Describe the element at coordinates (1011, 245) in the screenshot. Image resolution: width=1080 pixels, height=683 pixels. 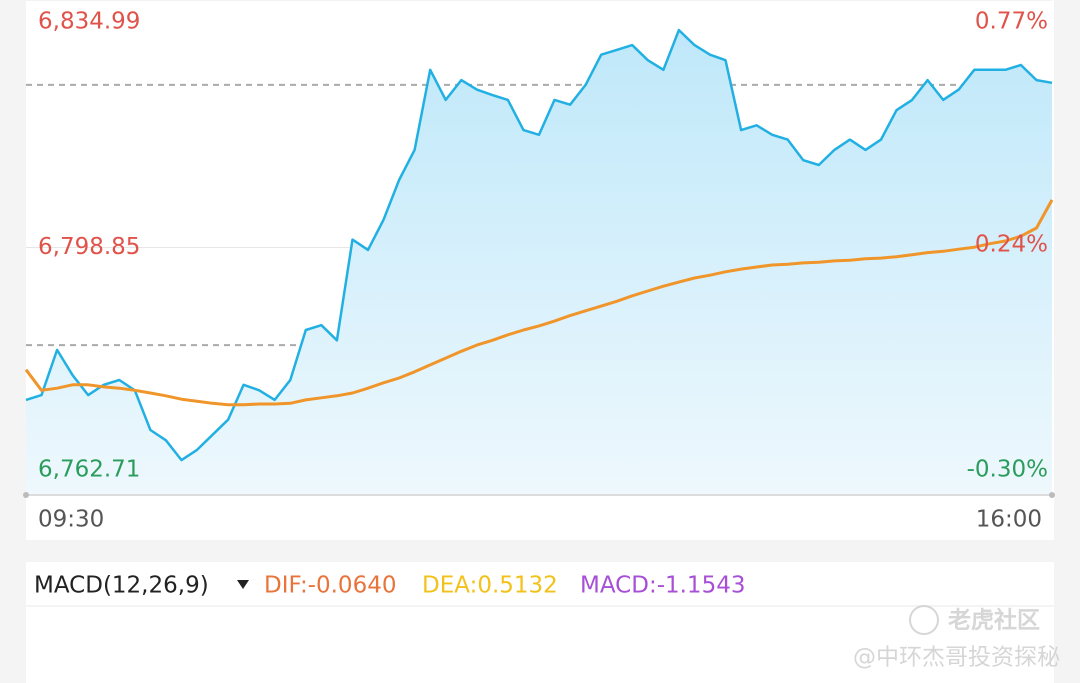
I see `y2-tick-label: 0.24%` at that location.